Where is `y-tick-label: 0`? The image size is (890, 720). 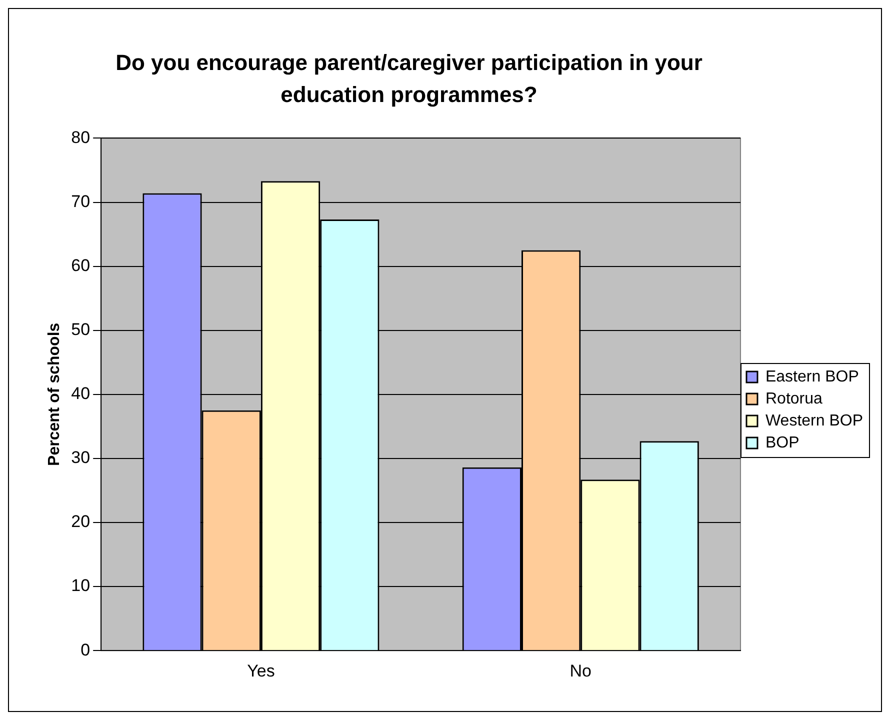 y-tick-label: 0 is located at coordinates (85, 650).